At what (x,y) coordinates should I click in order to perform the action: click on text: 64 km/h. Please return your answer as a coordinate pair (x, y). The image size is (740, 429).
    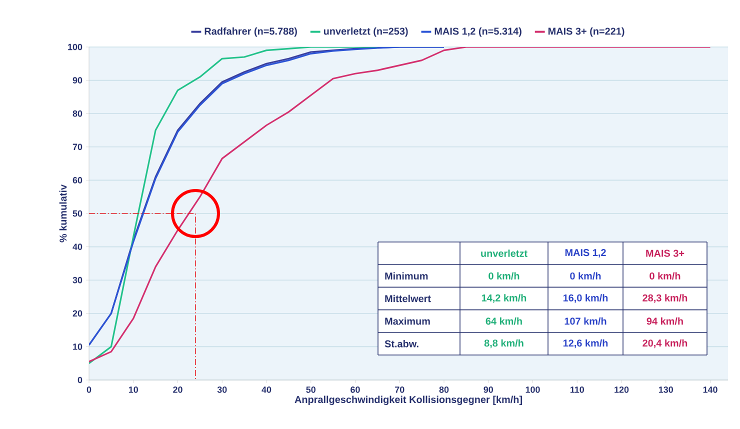
    Looking at the image, I should click on (504, 321).